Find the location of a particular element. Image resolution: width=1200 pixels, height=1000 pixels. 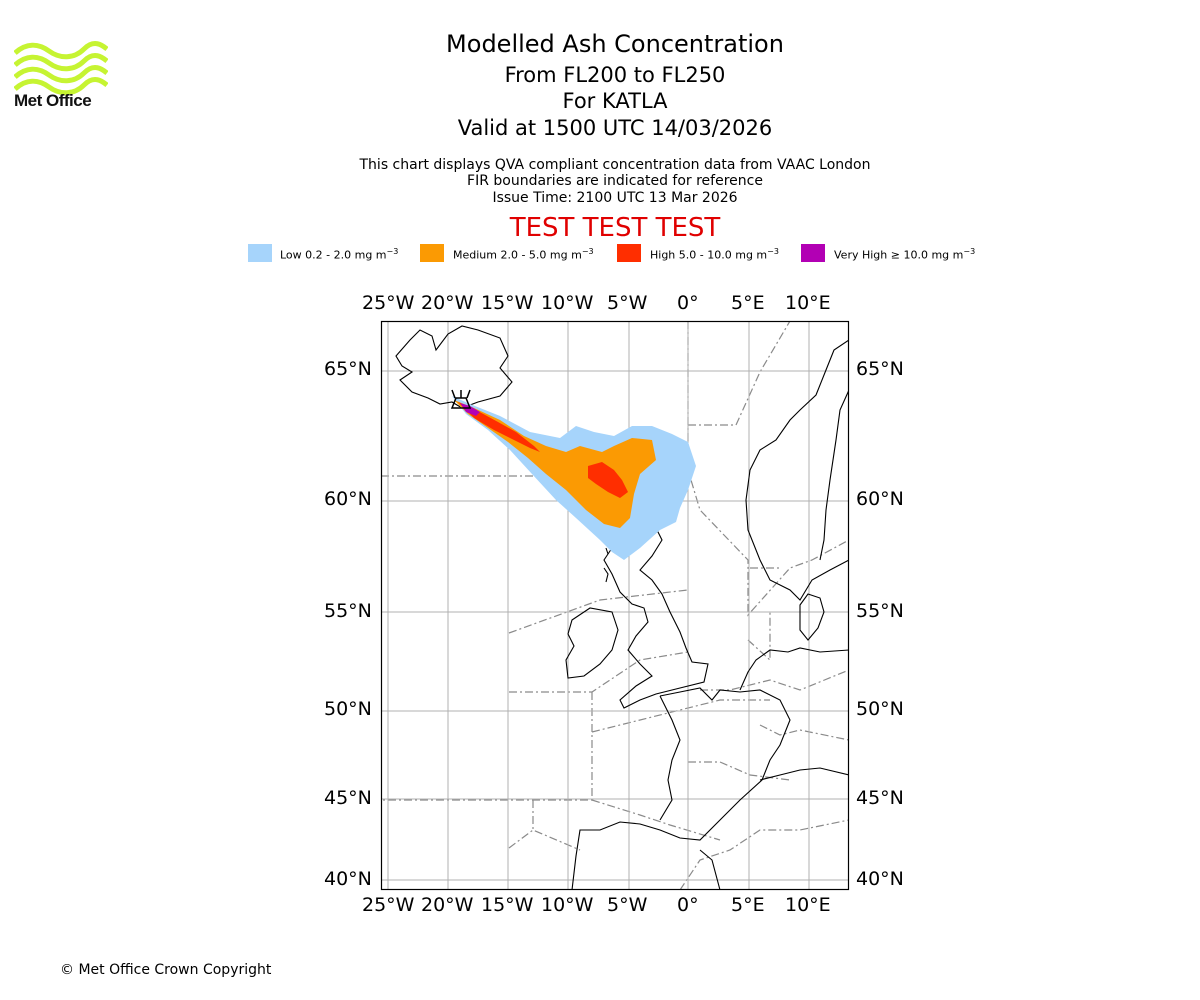

met-office-logo-icon is located at coordinates (61, 68).